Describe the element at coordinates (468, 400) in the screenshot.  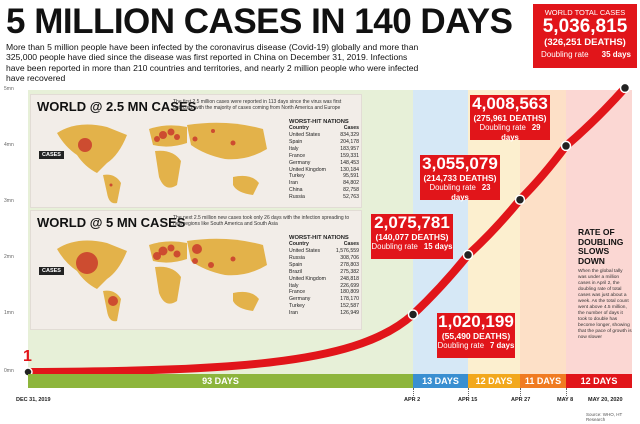
I see `x-date-label: APR 15` at that location.